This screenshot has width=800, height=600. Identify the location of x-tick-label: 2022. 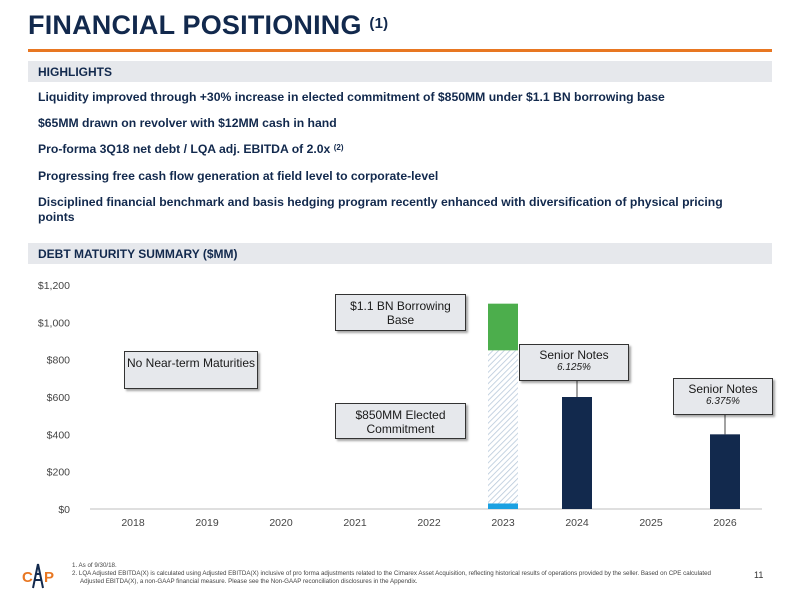
(429, 523).